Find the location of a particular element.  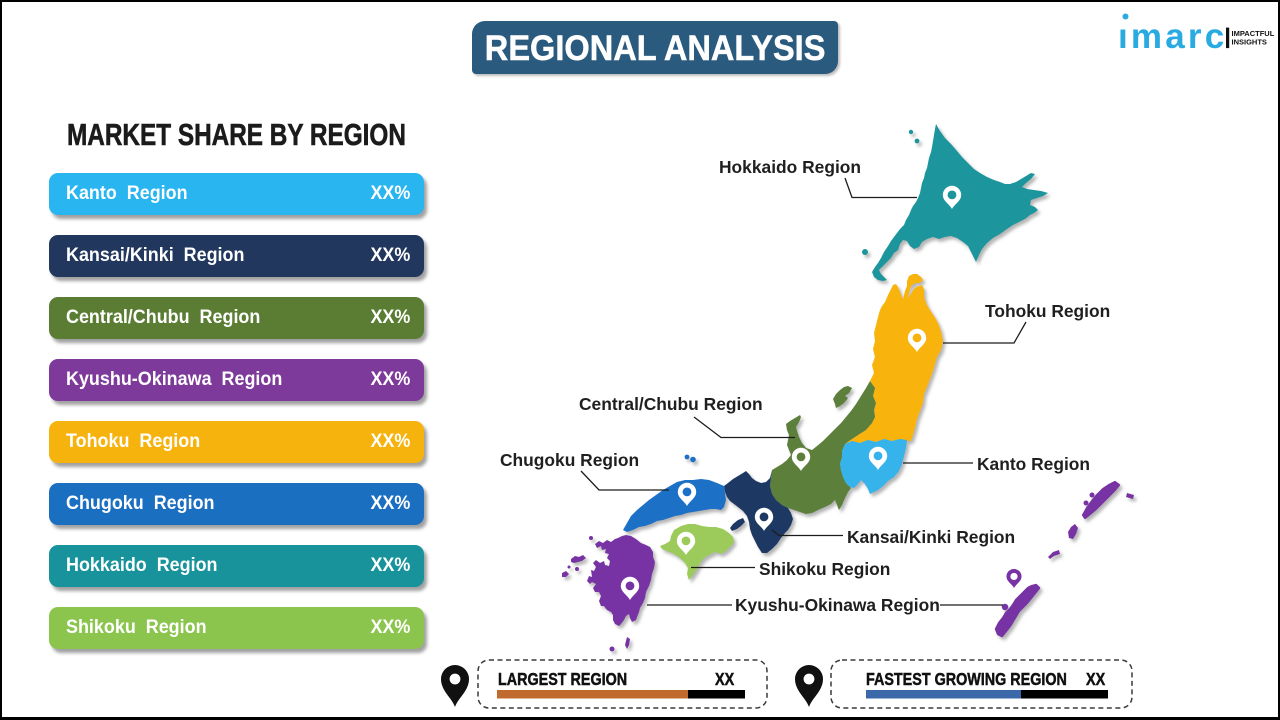

svg-text: IMPACTFUL is located at coordinates (1253, 33).